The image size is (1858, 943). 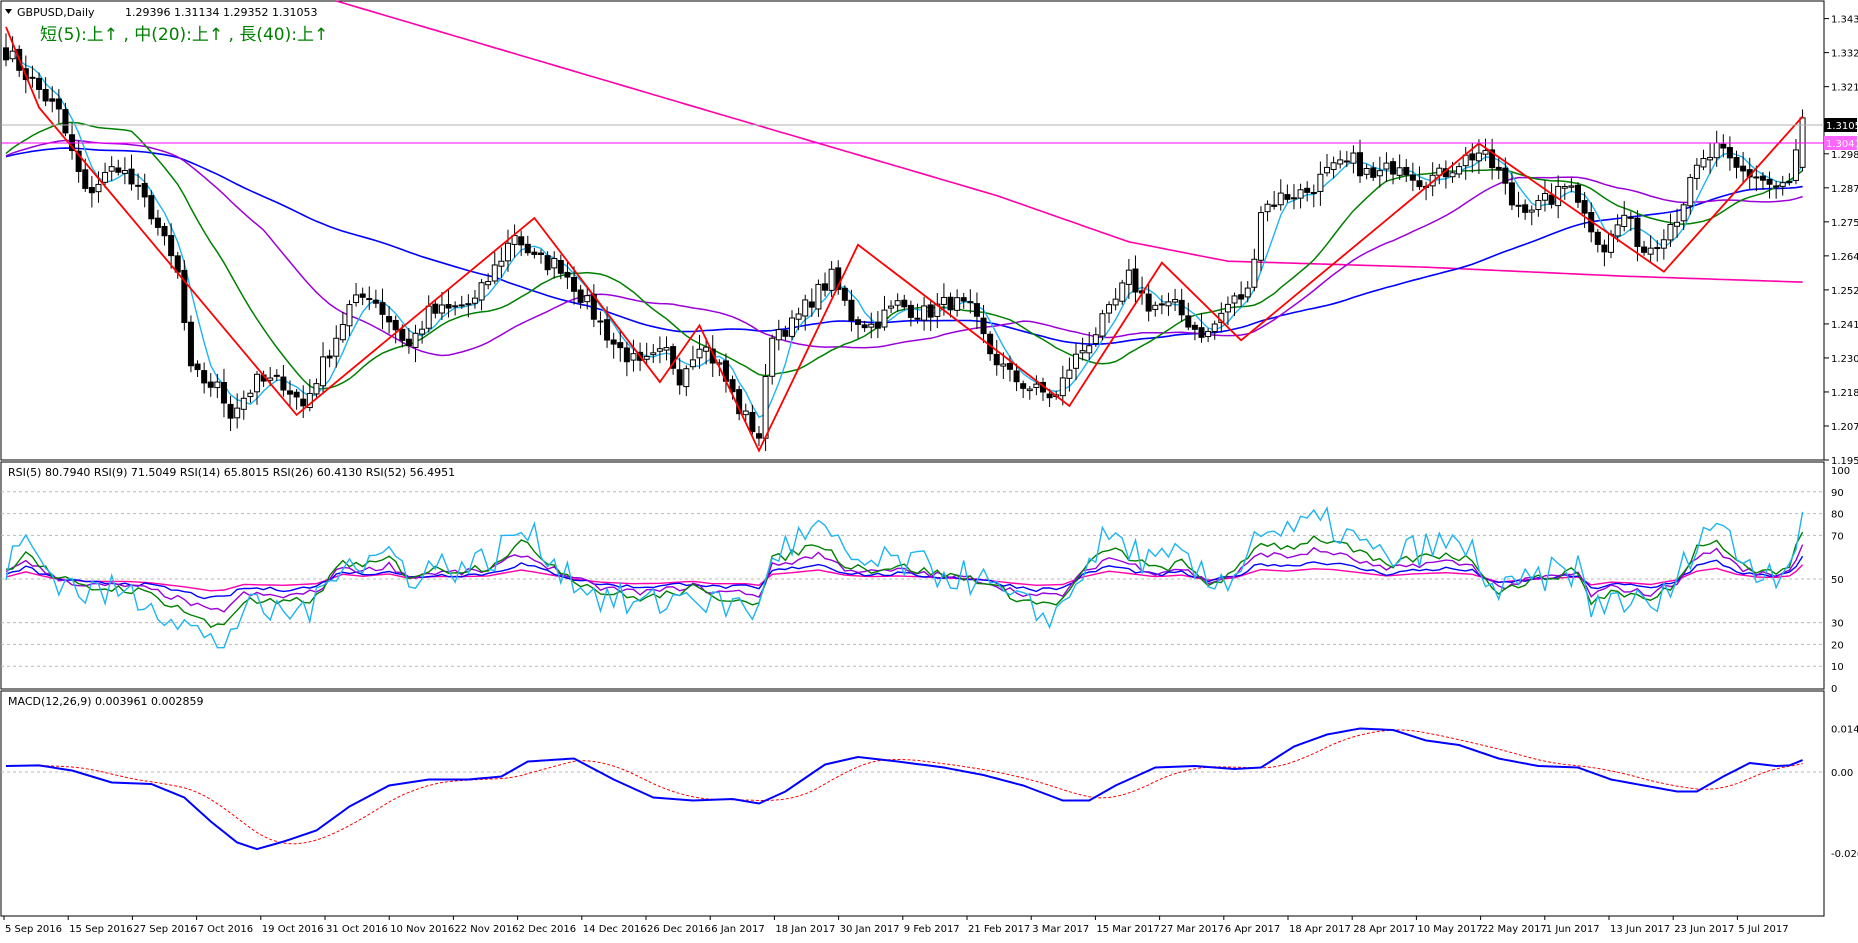 I want to click on date-tick-label: 6 Apr 2017, so click(x=1252, y=929).